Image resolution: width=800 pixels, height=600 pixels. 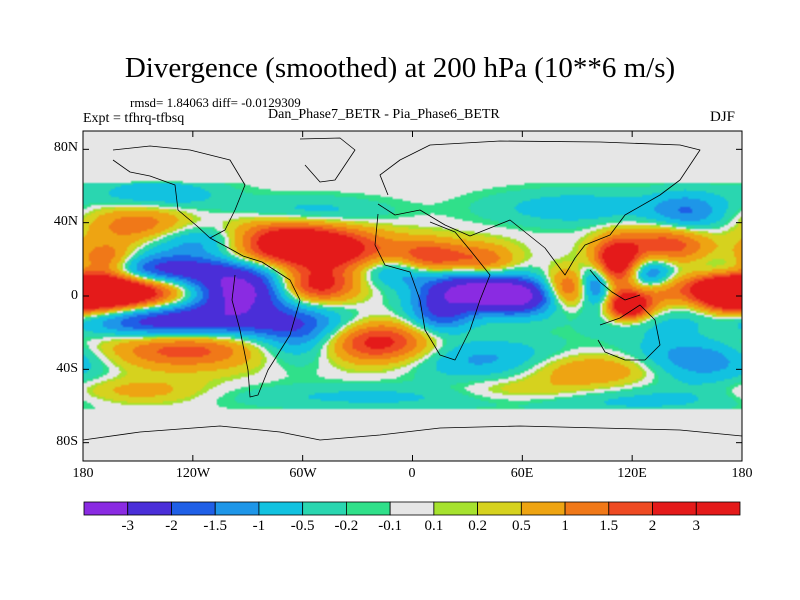 I want to click on lon-label: 120W, so click(x=193, y=473).